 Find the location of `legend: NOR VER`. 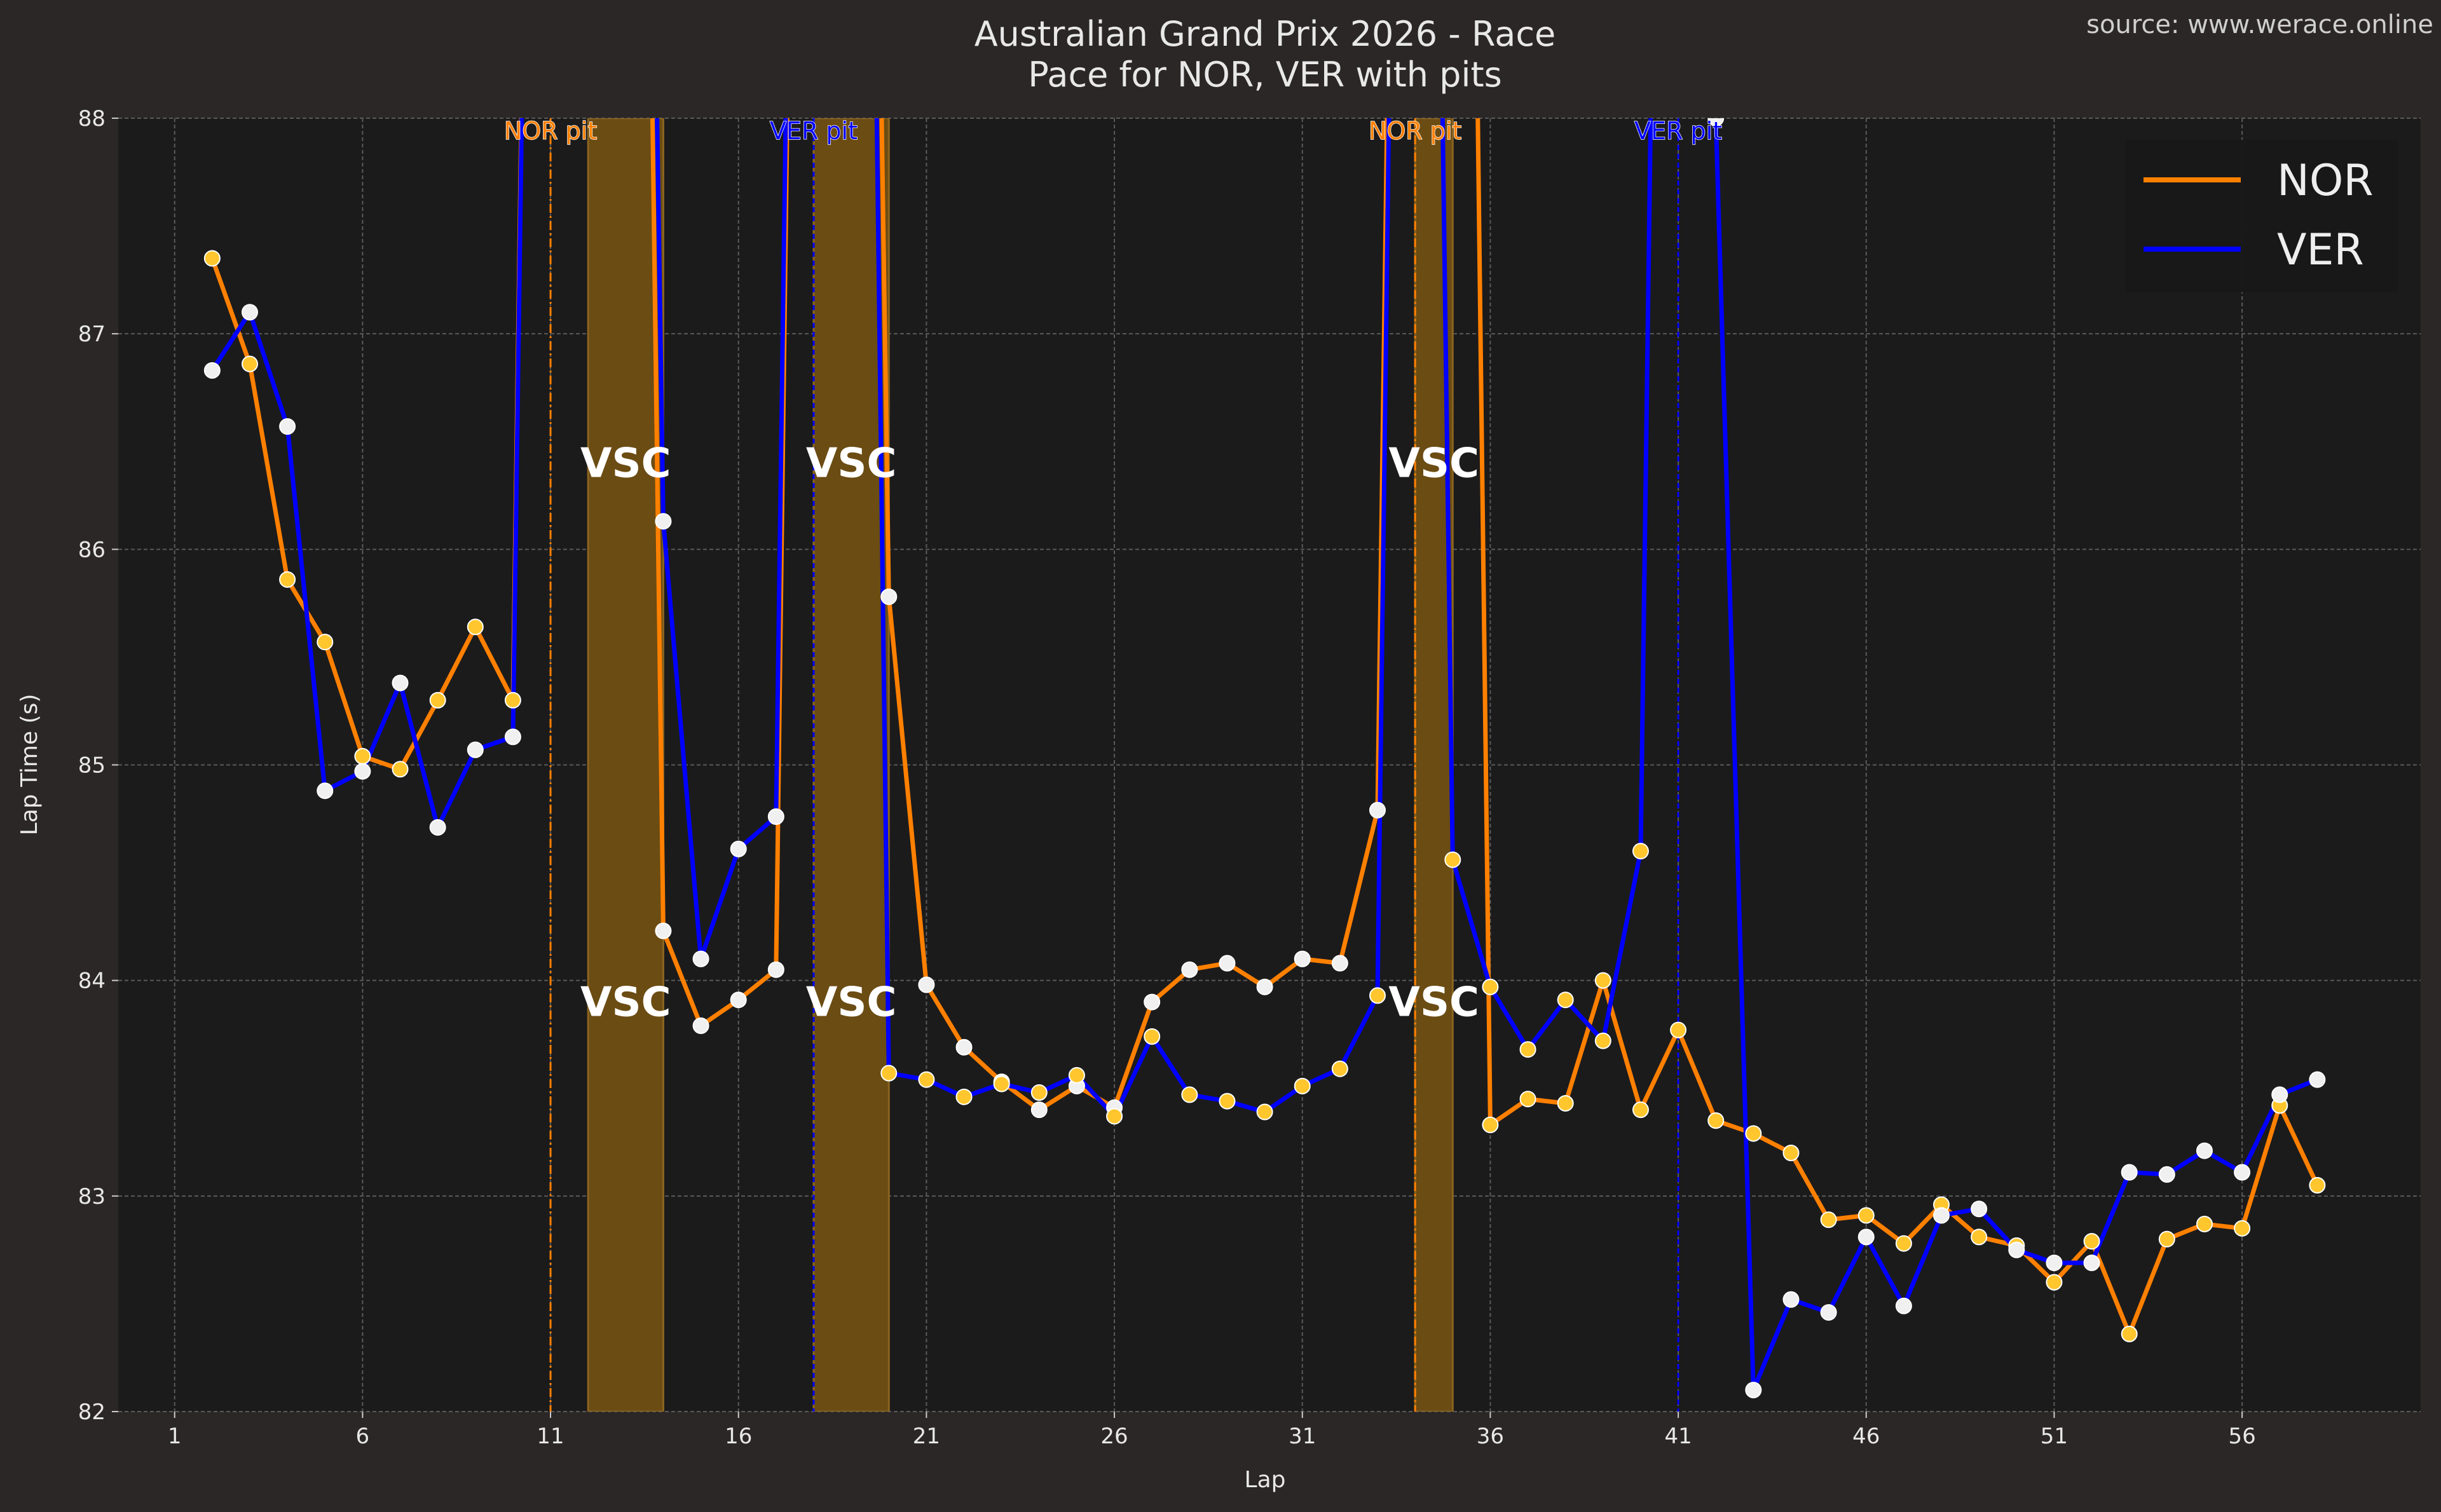

legend: NOR VER is located at coordinates (2261, 216).